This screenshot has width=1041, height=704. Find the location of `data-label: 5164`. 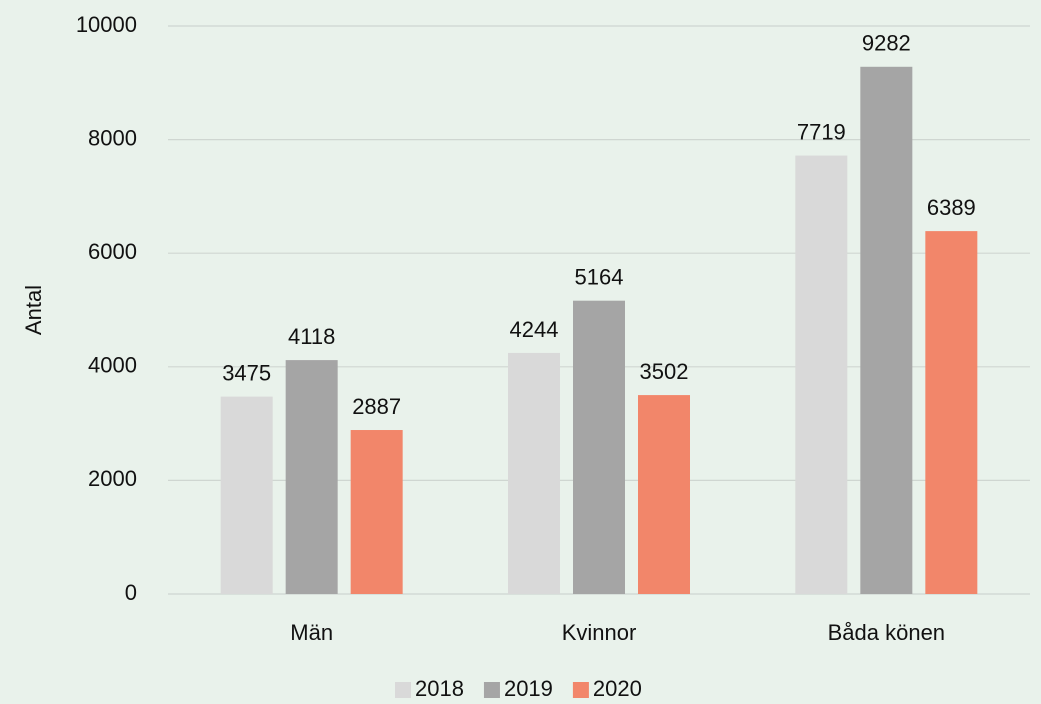

data-label: 5164 is located at coordinates (599, 276).